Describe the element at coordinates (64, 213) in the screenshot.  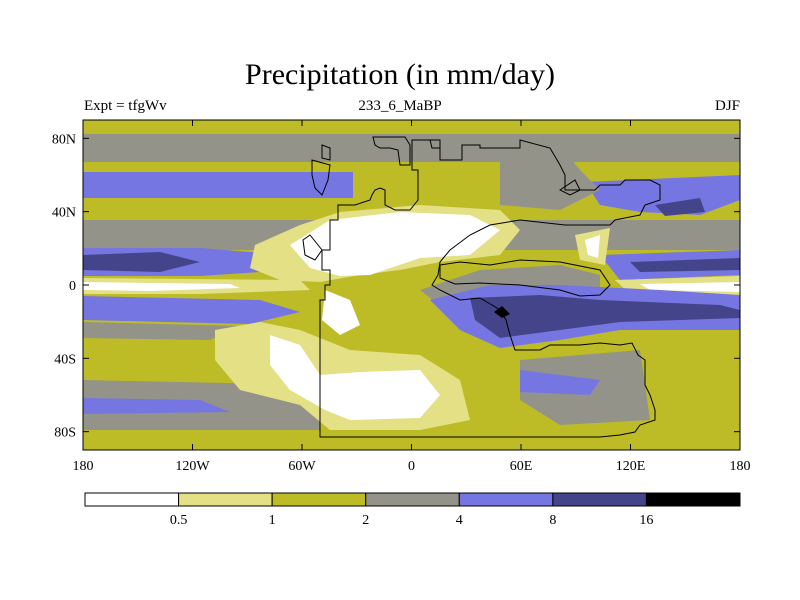
I see `y-tick-label: 40N` at that location.